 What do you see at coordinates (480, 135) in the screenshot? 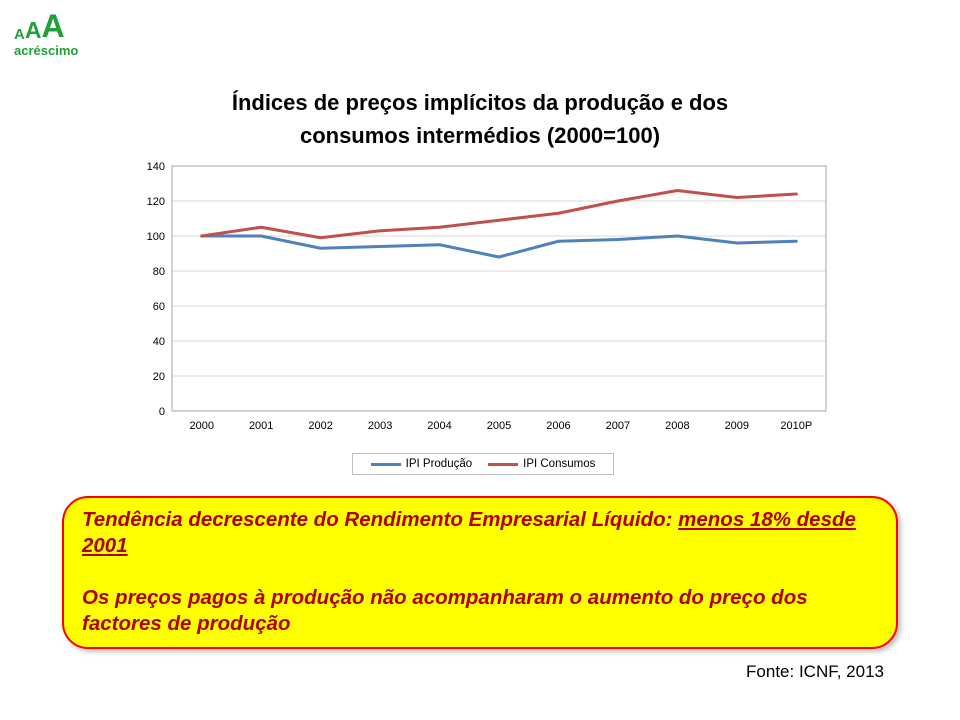
I see `slide-title-line2: consumos intermédios (2000=100)` at bounding box center [480, 135].